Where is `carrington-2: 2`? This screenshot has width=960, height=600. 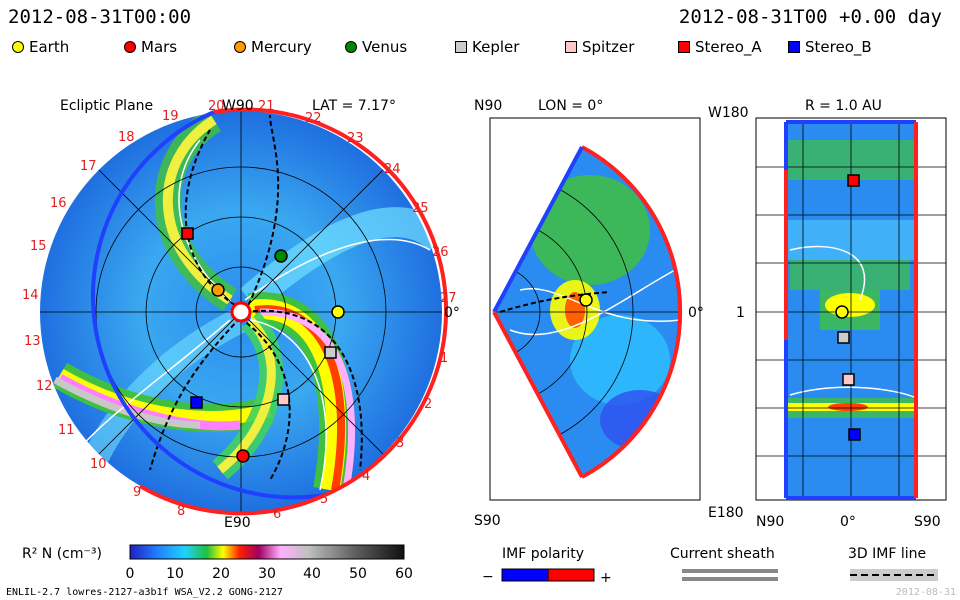
carrington-2: 2 is located at coordinates (428, 404).